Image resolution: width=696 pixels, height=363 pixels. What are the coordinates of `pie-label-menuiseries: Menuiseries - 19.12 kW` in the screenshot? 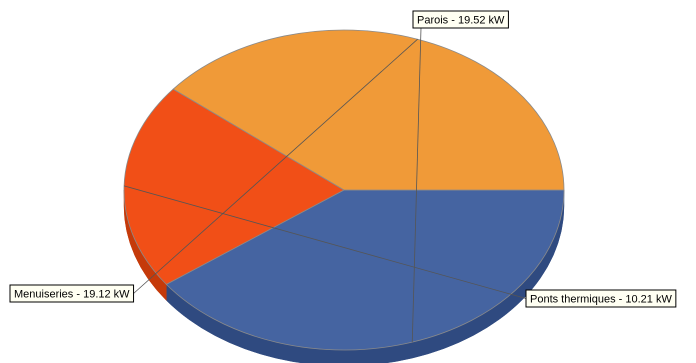 It's located at (72, 295).